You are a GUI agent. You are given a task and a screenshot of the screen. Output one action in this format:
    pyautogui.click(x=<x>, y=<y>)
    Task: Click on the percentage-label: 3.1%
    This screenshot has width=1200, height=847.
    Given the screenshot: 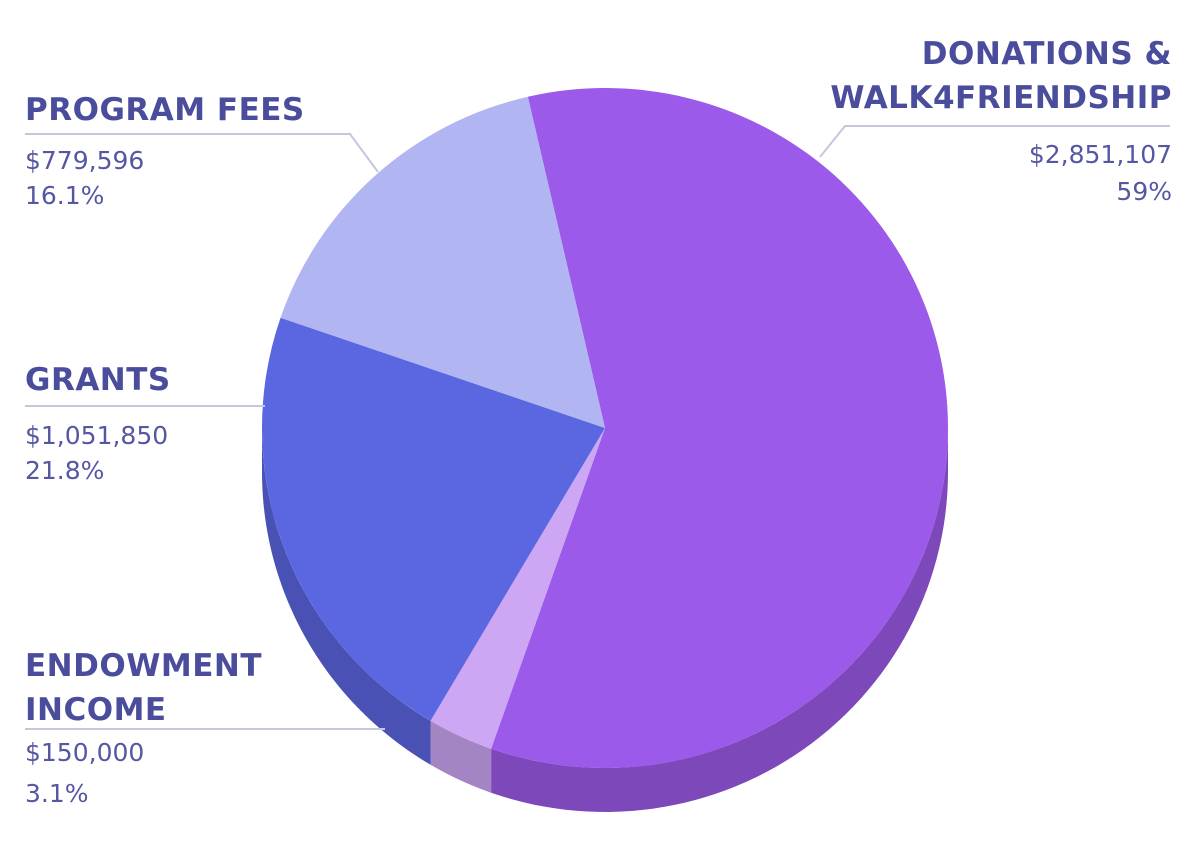 What is the action you would take?
    pyautogui.click(x=57, y=793)
    